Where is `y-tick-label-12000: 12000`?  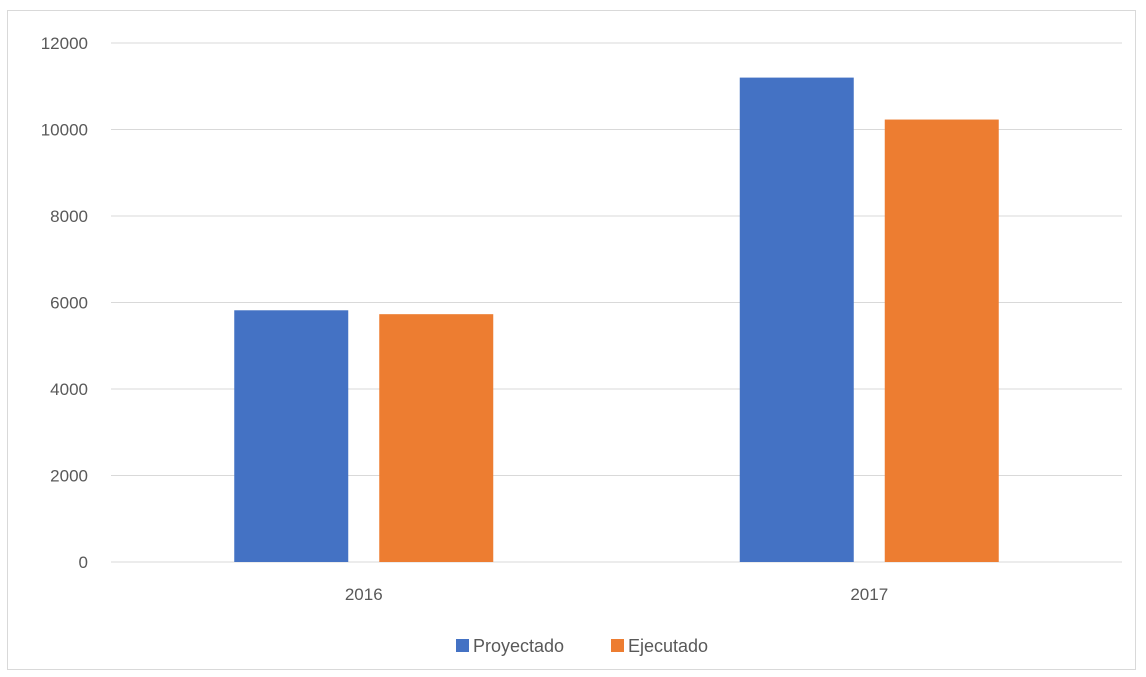 y-tick-label-12000: 12000 is located at coordinates (64, 43).